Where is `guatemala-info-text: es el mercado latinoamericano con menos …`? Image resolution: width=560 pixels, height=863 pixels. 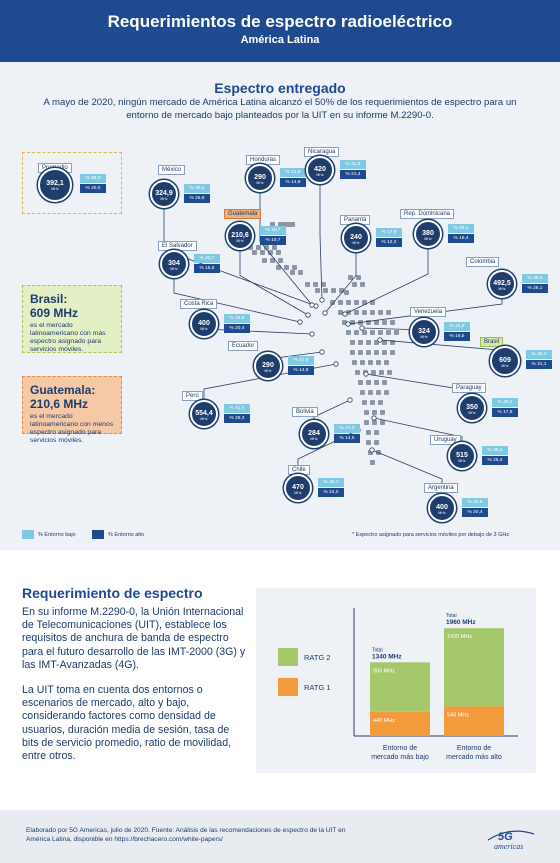 guatemala-info-text: es el mercado latinoamericano con menos … is located at coordinates (72, 428).